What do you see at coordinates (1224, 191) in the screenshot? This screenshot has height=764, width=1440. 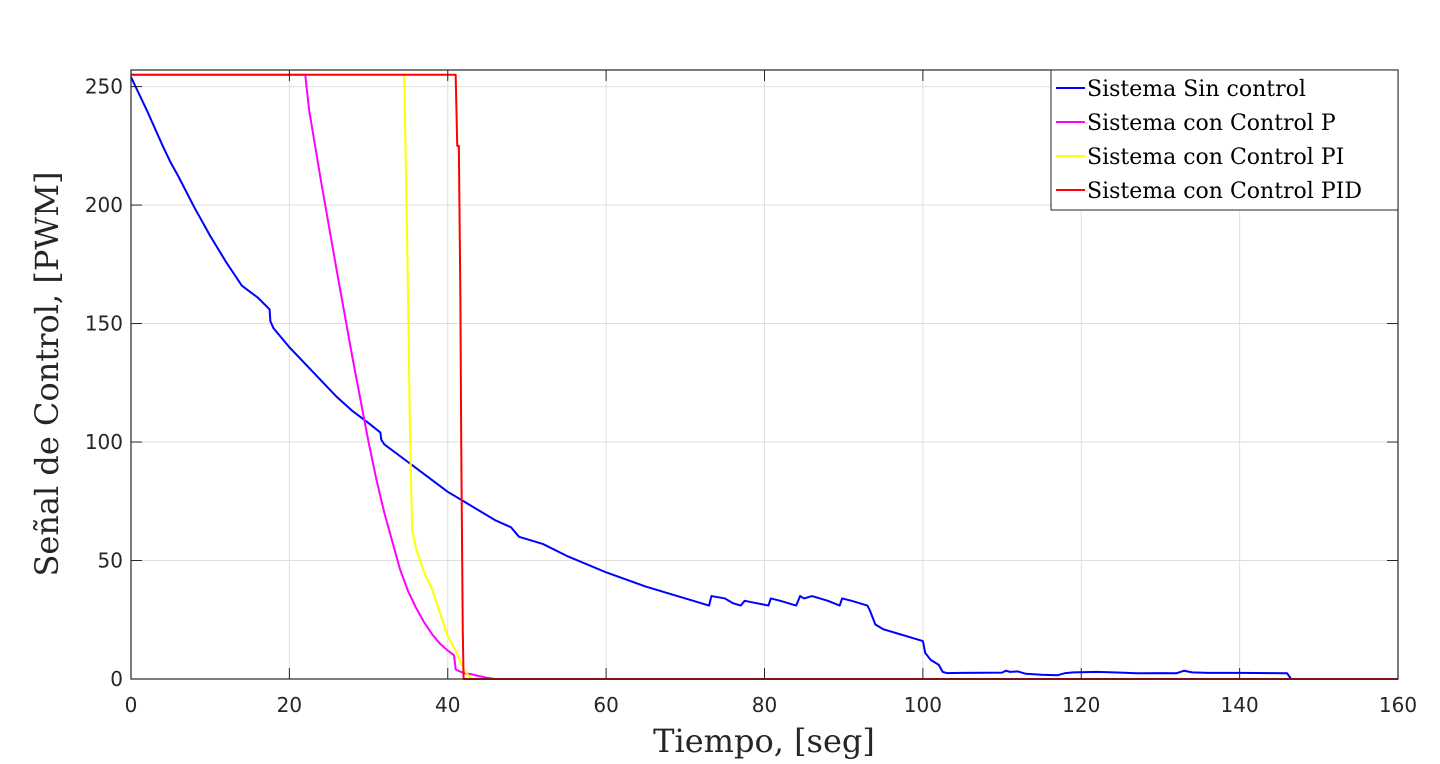 I see `legend-label: Sistema con Control PID` at bounding box center [1224, 191].